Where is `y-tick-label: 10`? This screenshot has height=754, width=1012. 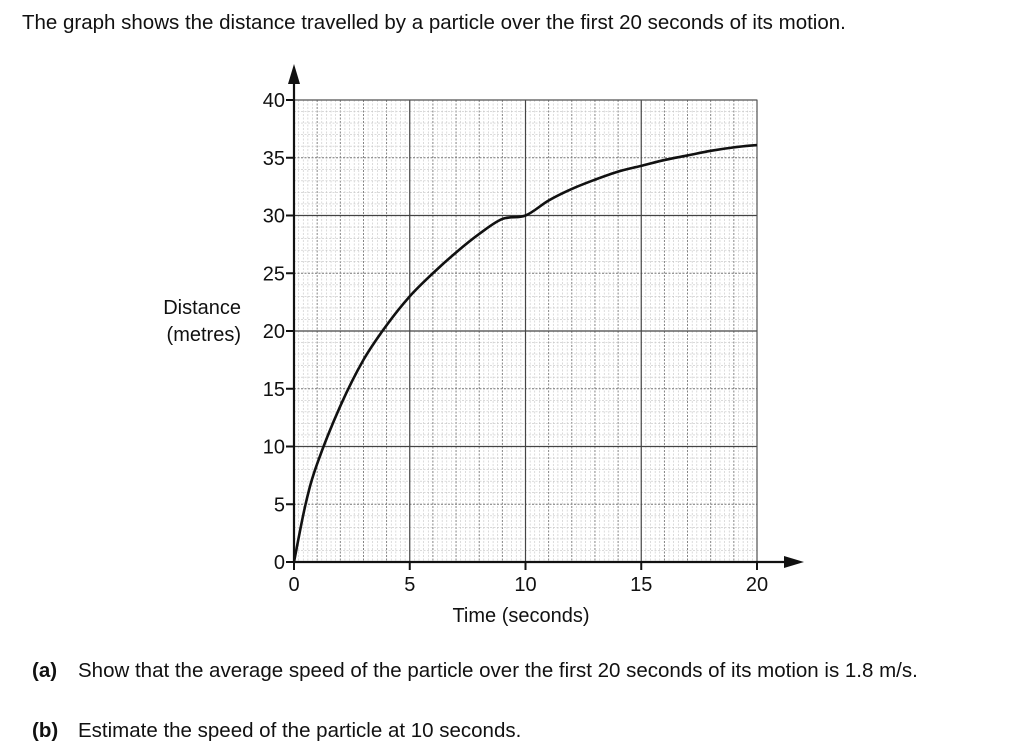
y-tick-label: 10 is located at coordinates (274, 448).